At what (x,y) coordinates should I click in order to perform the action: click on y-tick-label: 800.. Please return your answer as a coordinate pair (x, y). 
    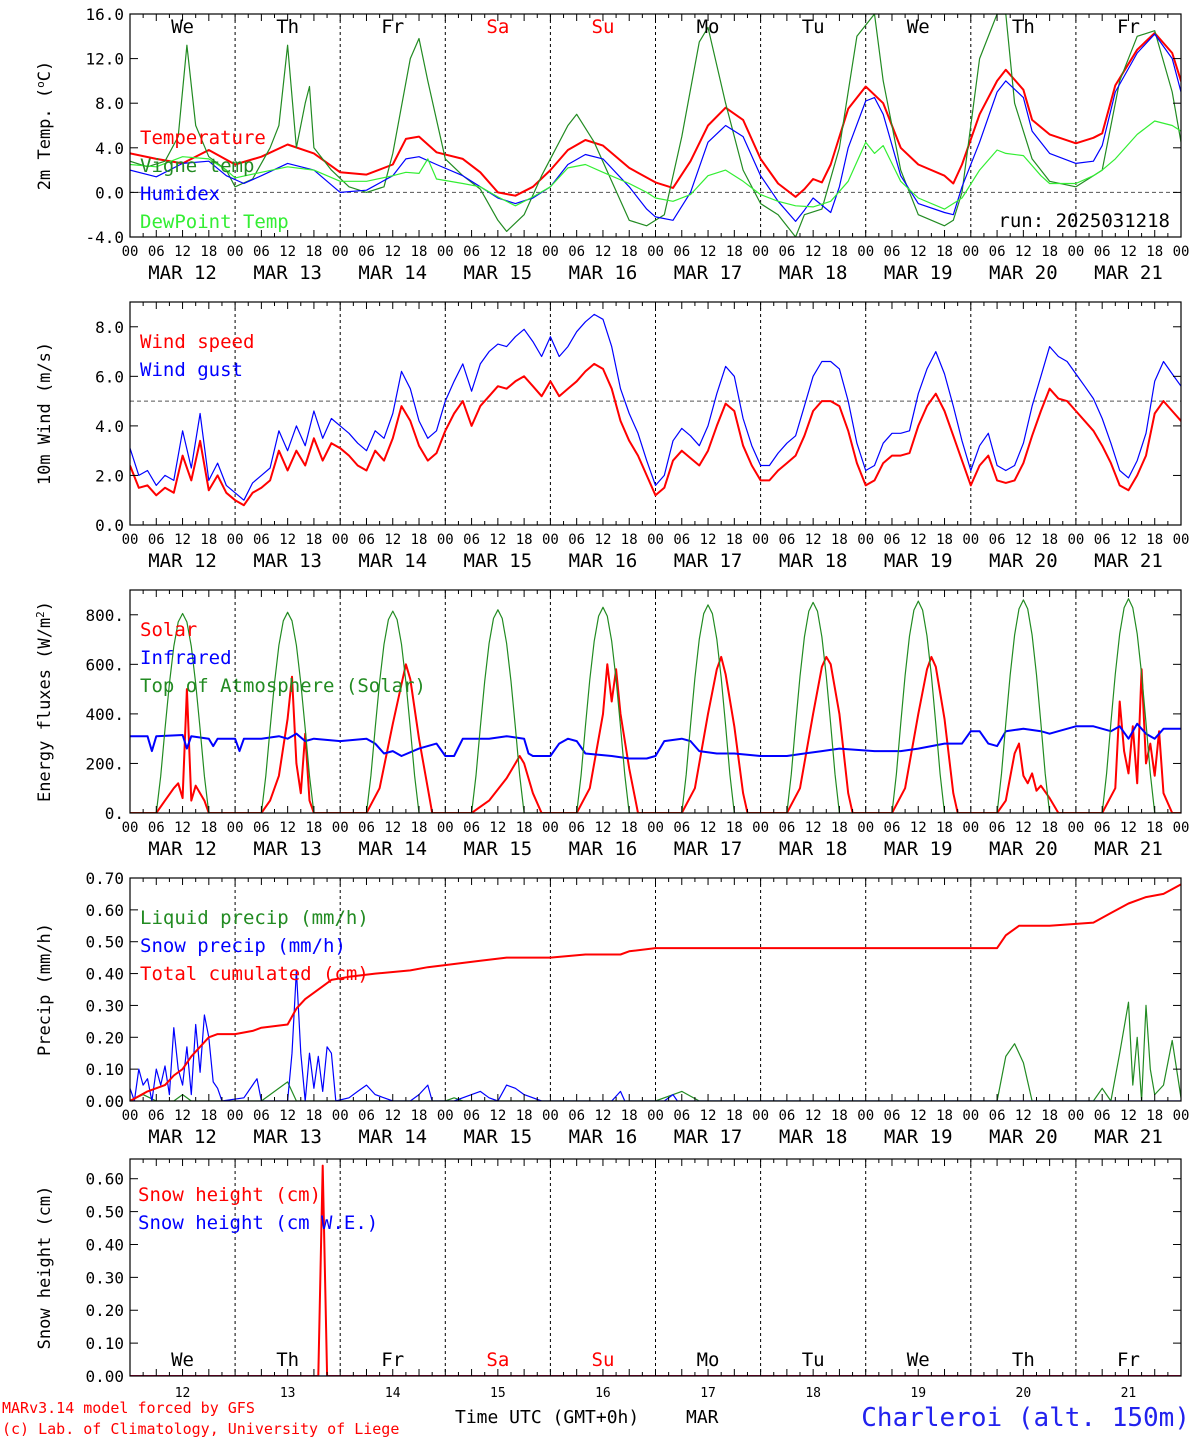
    Looking at the image, I should click on (104, 615).